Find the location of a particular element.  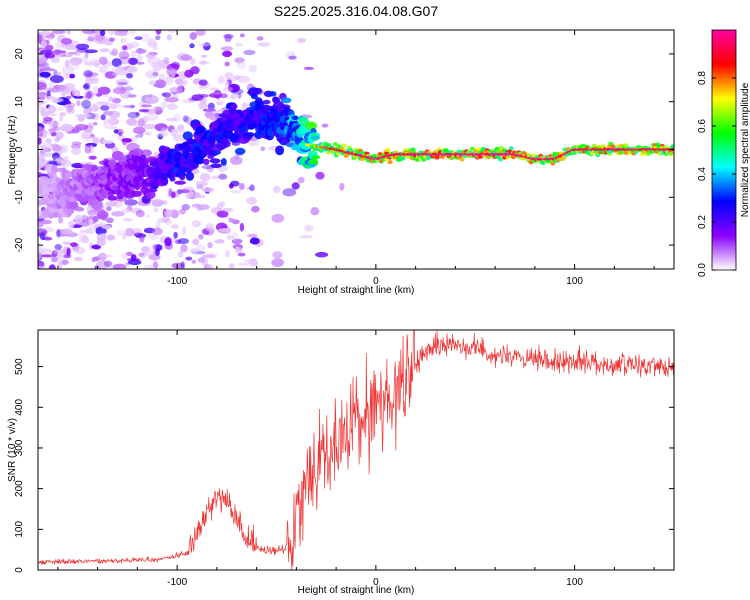

spectrogram-ytick-label: 0 is located at coordinates (19, 149).